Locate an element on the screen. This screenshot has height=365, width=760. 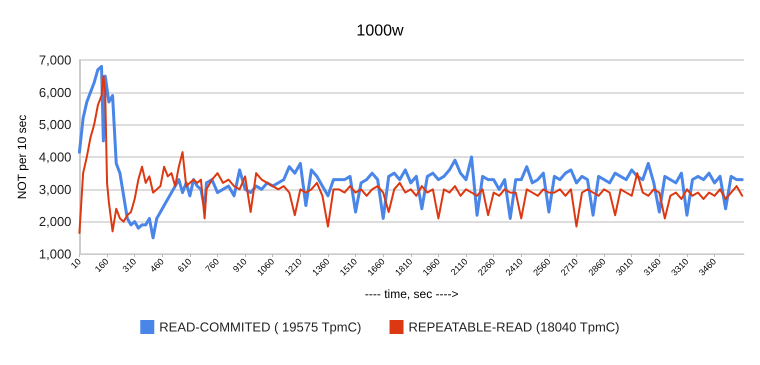
x-tick-label: 610 is located at coordinates (185, 265).